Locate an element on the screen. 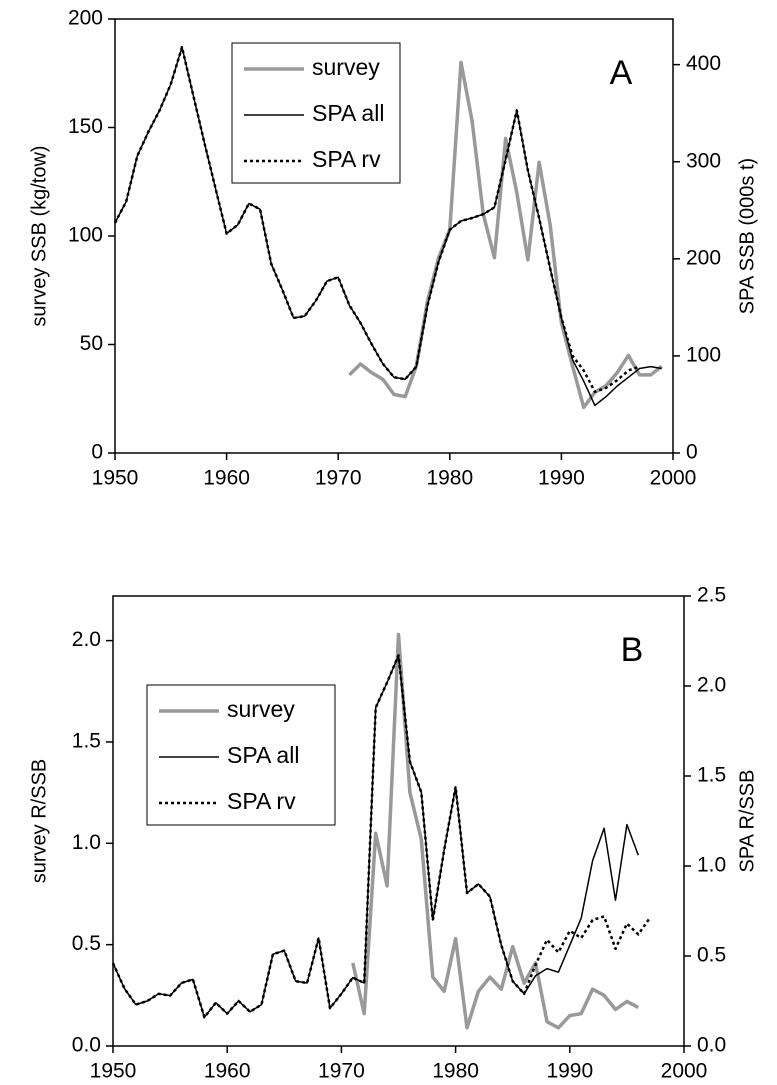  y-tick-label: 2.0 is located at coordinates (86, 639).